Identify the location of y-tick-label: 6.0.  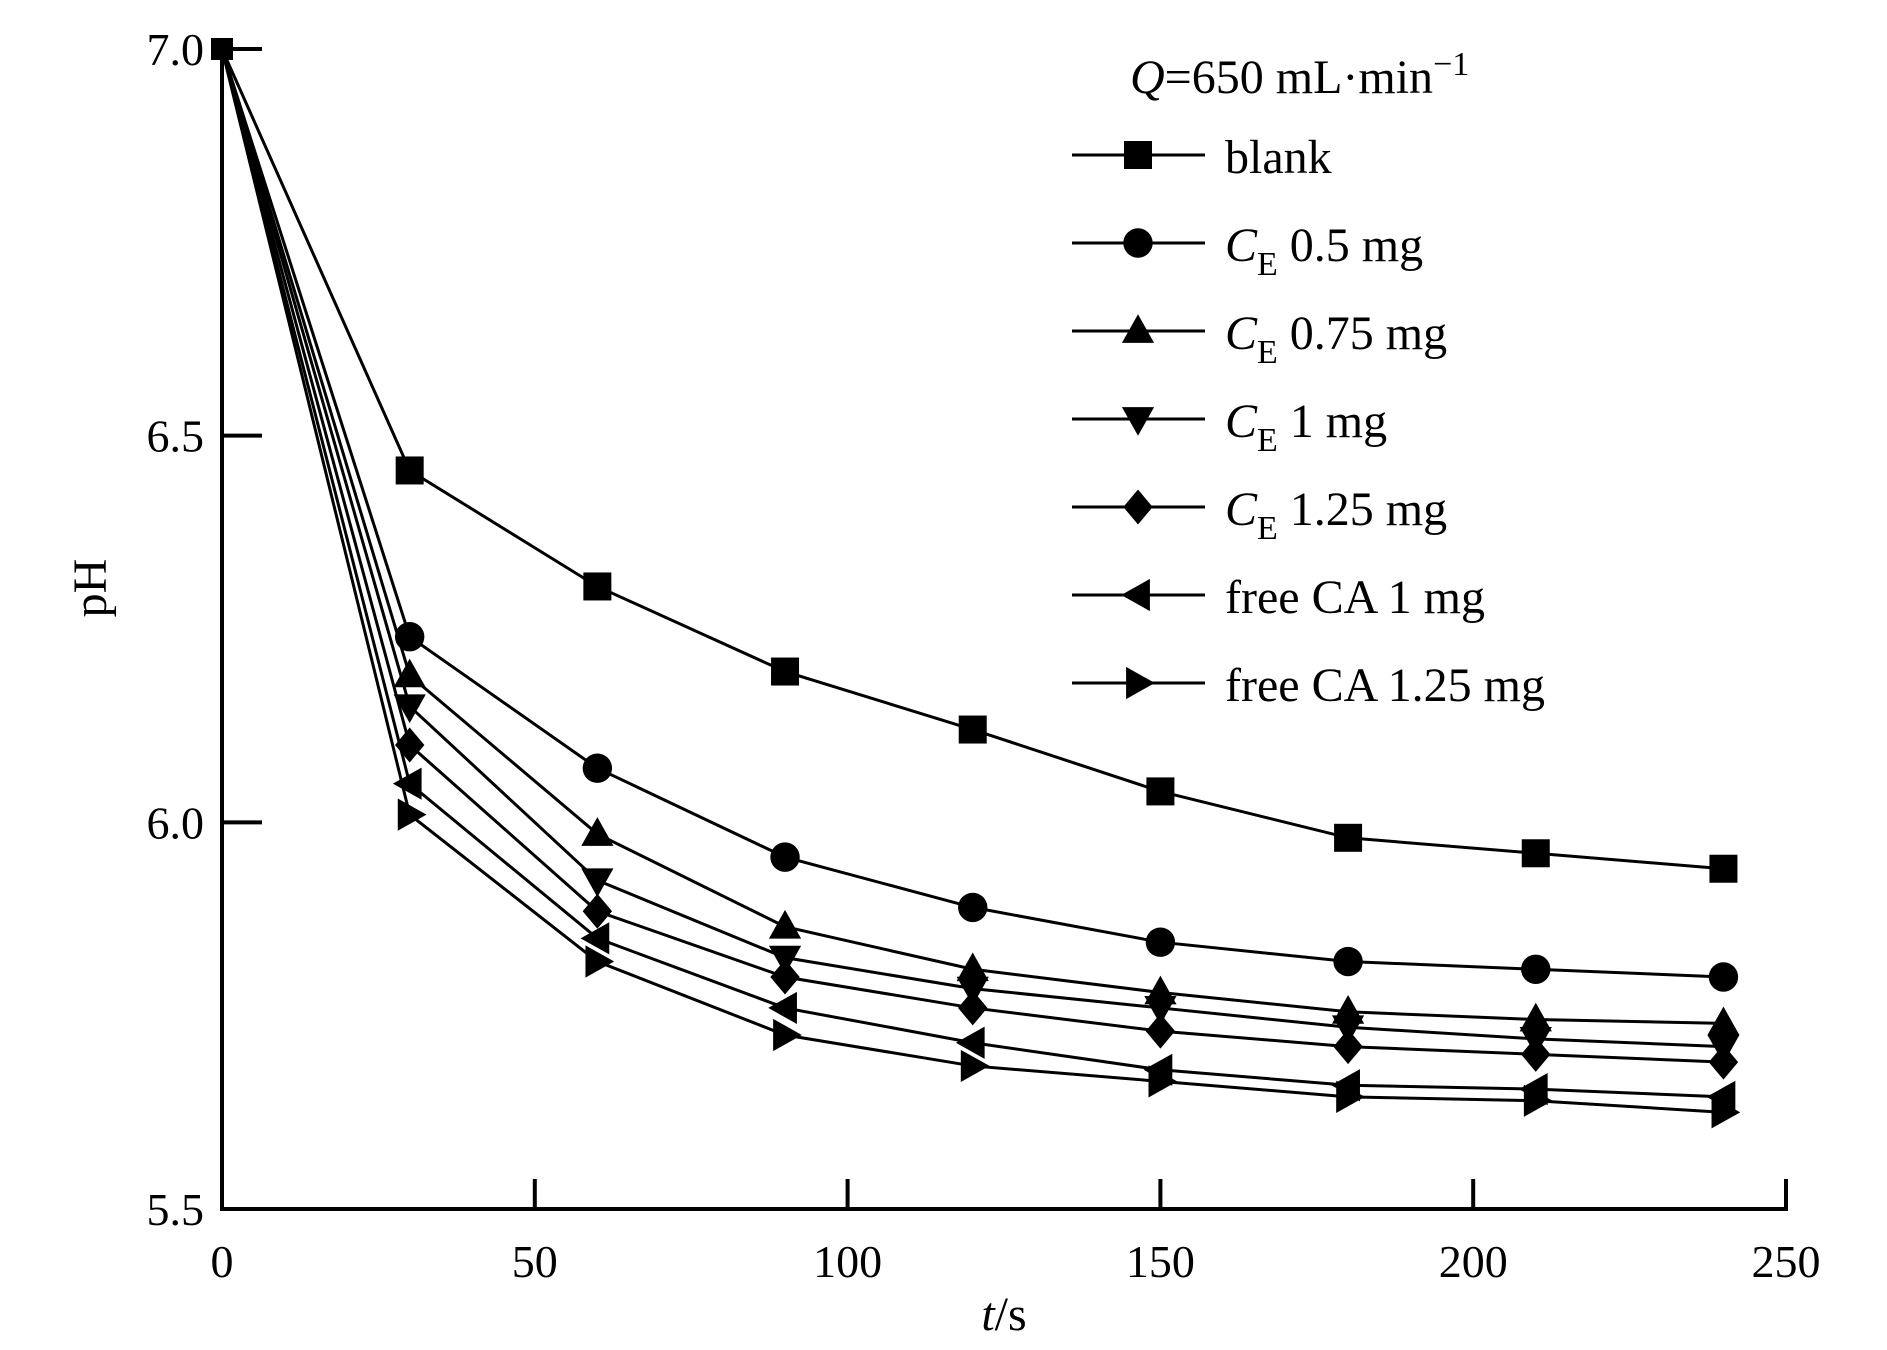
(176, 822).